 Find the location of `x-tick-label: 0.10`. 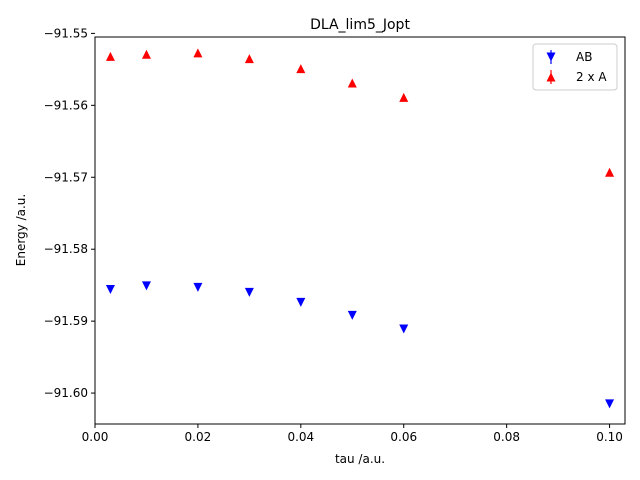

x-tick-label: 0.10 is located at coordinates (609, 437).